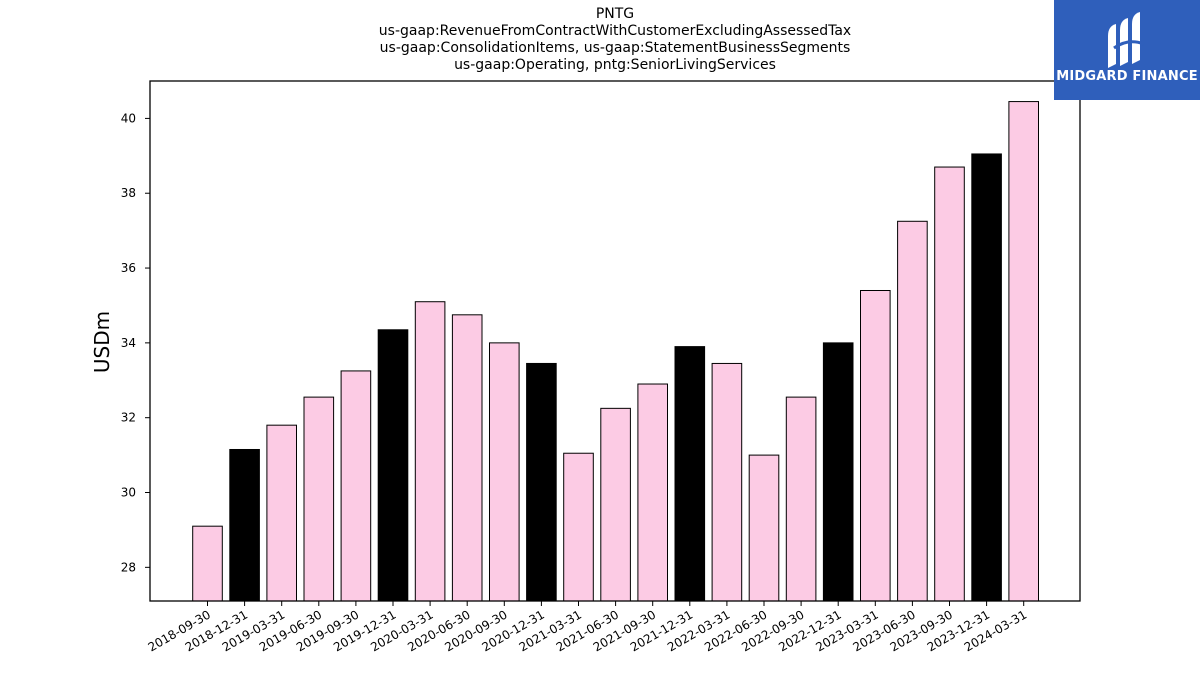 The width and height of the screenshot is (1200, 675). Describe the element at coordinates (128, 268) in the screenshot. I see `y-tick-label: 36` at that location.